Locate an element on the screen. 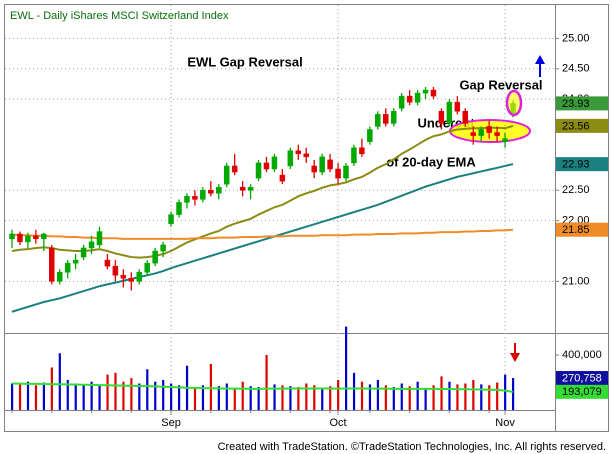  value-badge-label: 22.93 is located at coordinates (576, 165).